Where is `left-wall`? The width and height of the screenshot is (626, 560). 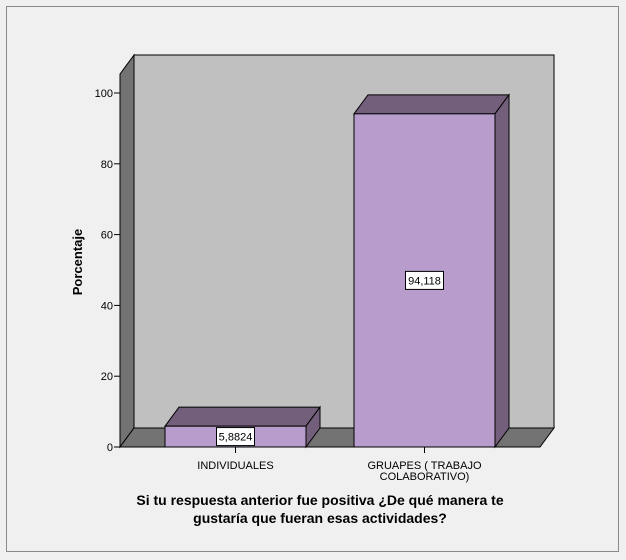 left-wall is located at coordinates (127, 251).